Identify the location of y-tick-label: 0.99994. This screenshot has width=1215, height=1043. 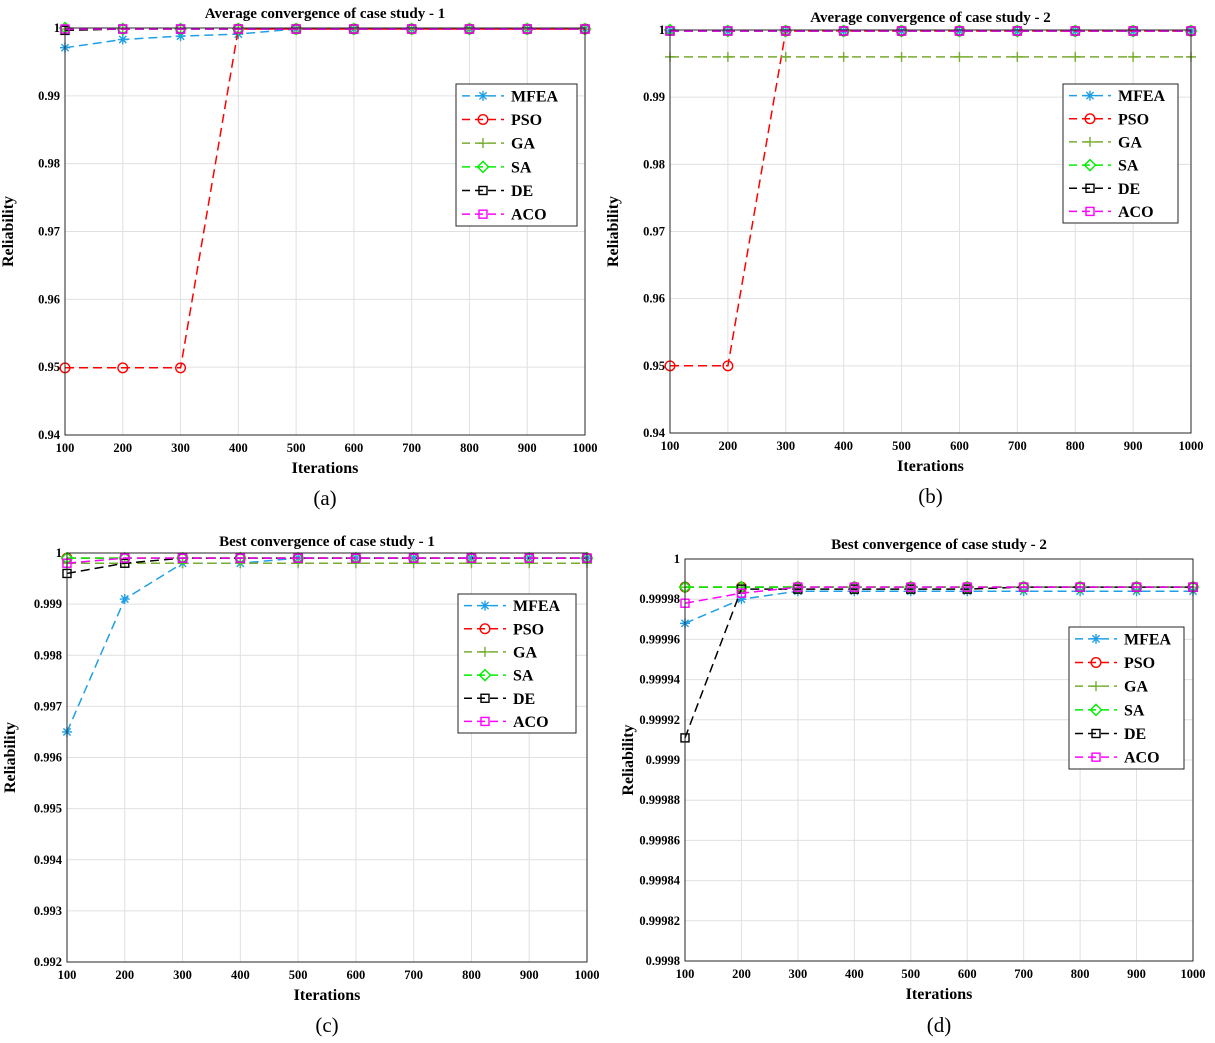
(659, 680).